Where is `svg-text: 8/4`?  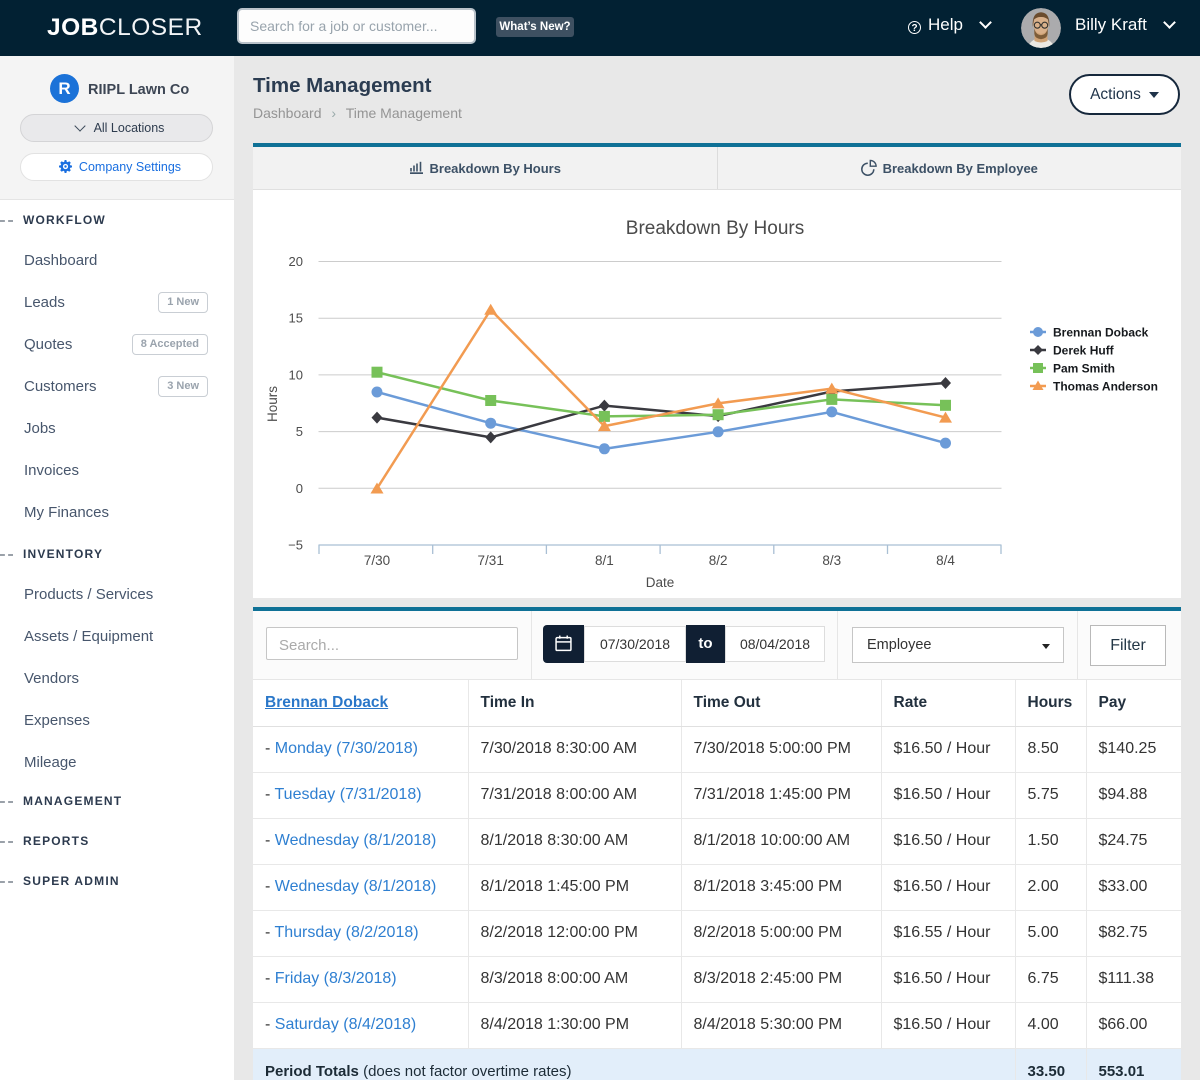
svg-text: 8/4 is located at coordinates (945, 560).